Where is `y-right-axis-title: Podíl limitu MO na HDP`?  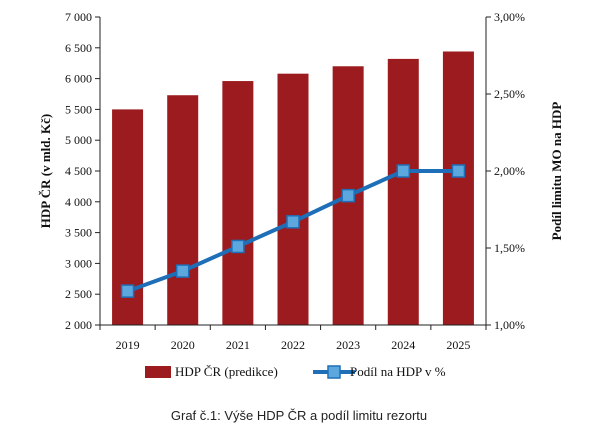 y-right-axis-title: Podíl limitu MO na HDP is located at coordinates (556, 171).